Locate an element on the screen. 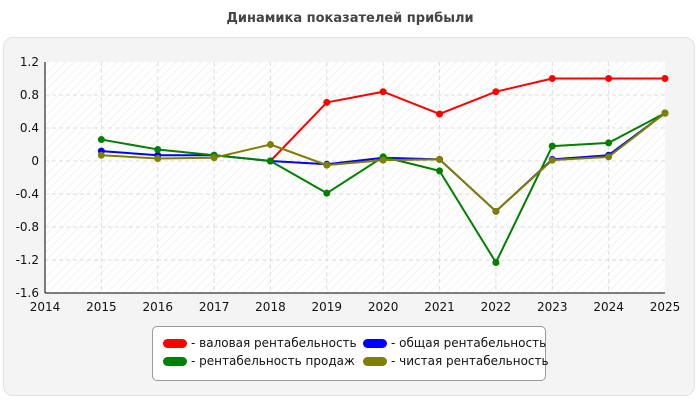  legend-swatch-red is located at coordinates (175, 343).